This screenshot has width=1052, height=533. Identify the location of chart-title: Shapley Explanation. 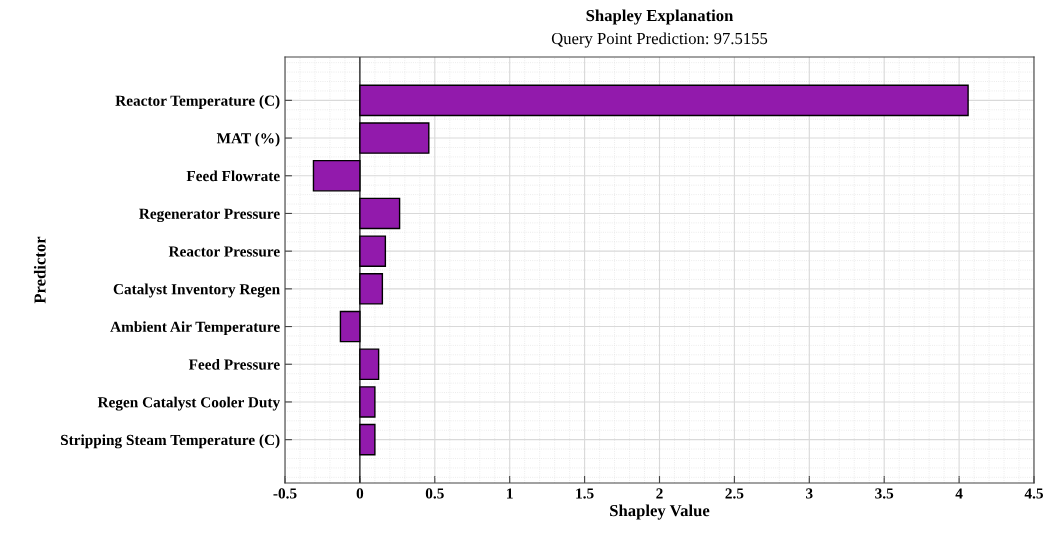
(660, 17).